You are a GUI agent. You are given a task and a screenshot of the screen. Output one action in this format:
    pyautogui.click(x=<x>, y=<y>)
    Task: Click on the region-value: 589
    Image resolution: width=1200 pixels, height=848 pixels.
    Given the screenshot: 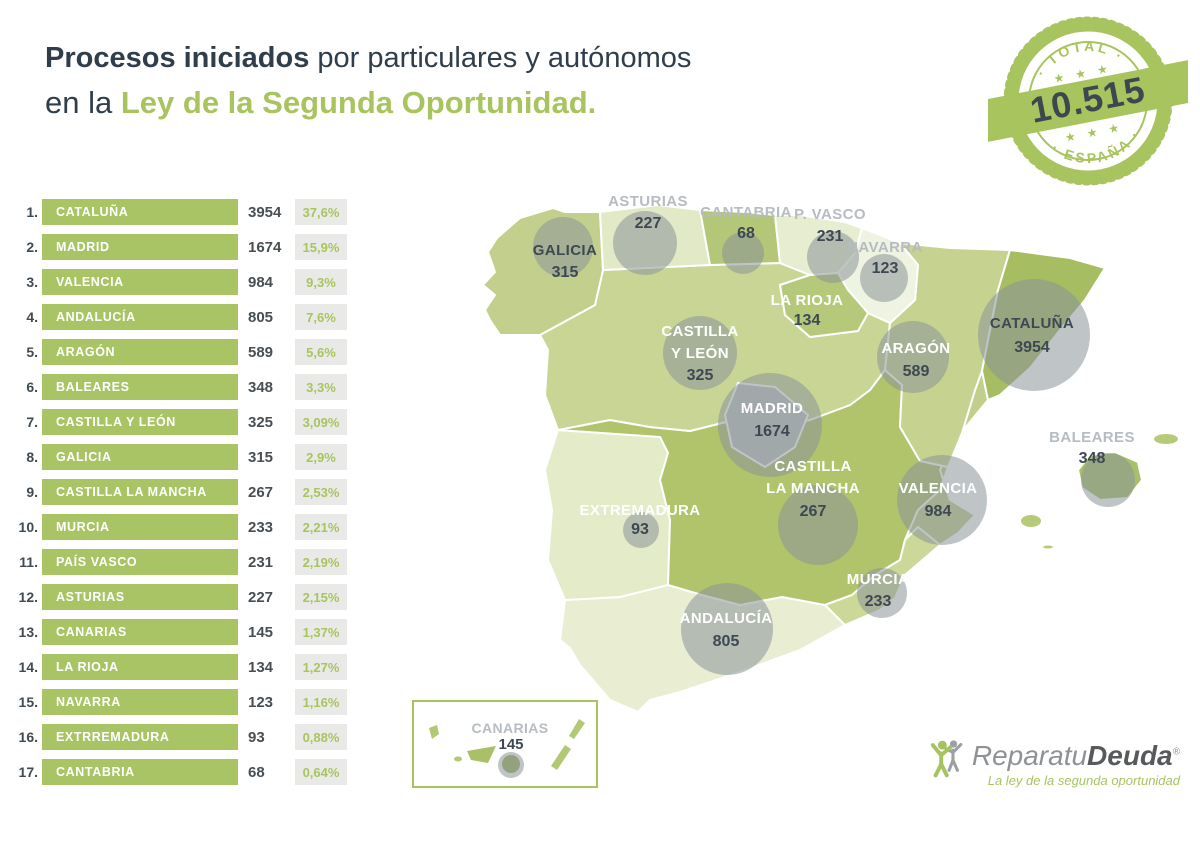 What is the action you would take?
    pyautogui.click(x=261, y=352)
    